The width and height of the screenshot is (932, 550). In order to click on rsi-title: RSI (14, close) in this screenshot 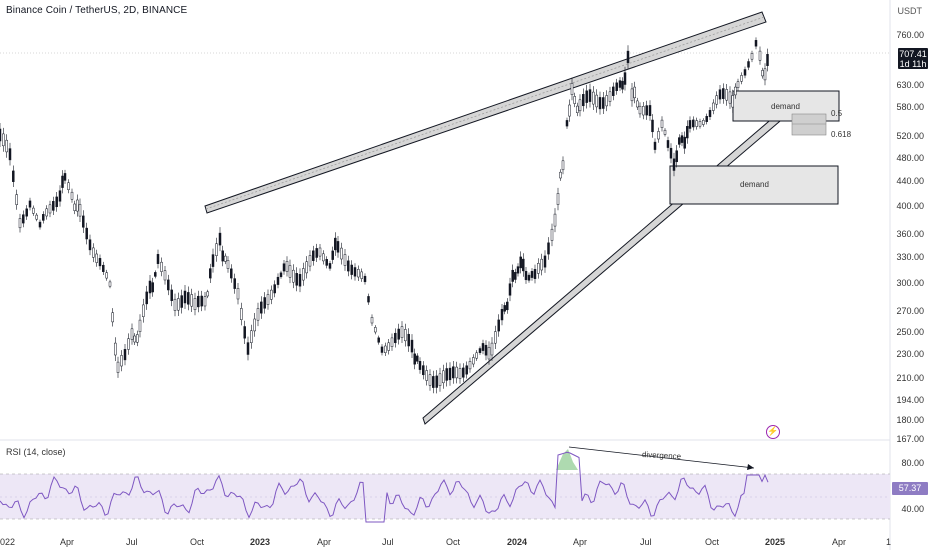, I will do `click(36, 452)`.